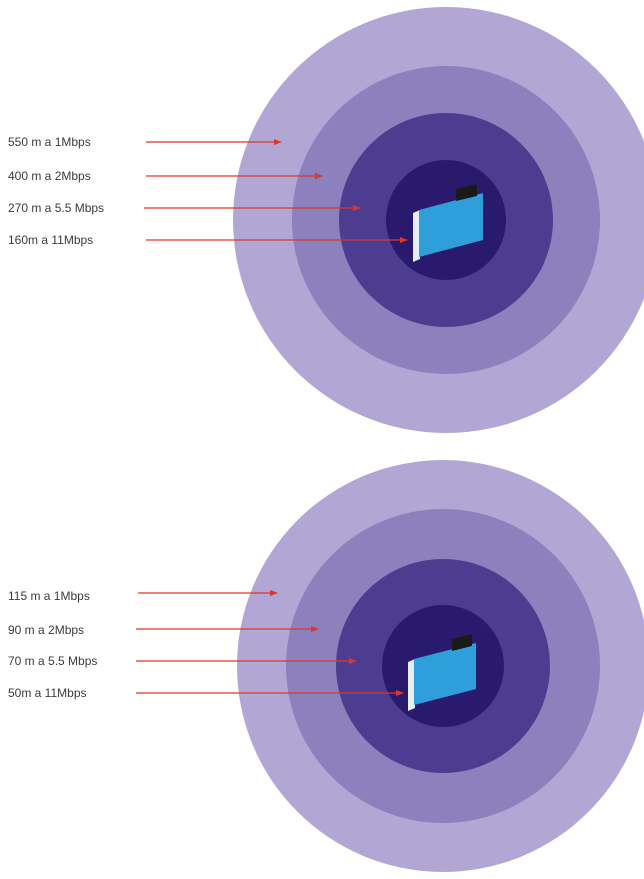 Image resolution: width=644 pixels, height=879 pixels. Describe the element at coordinates (47, 693) in the screenshot. I see `range-label-11mbps: 50m a 11Mbps` at that location.